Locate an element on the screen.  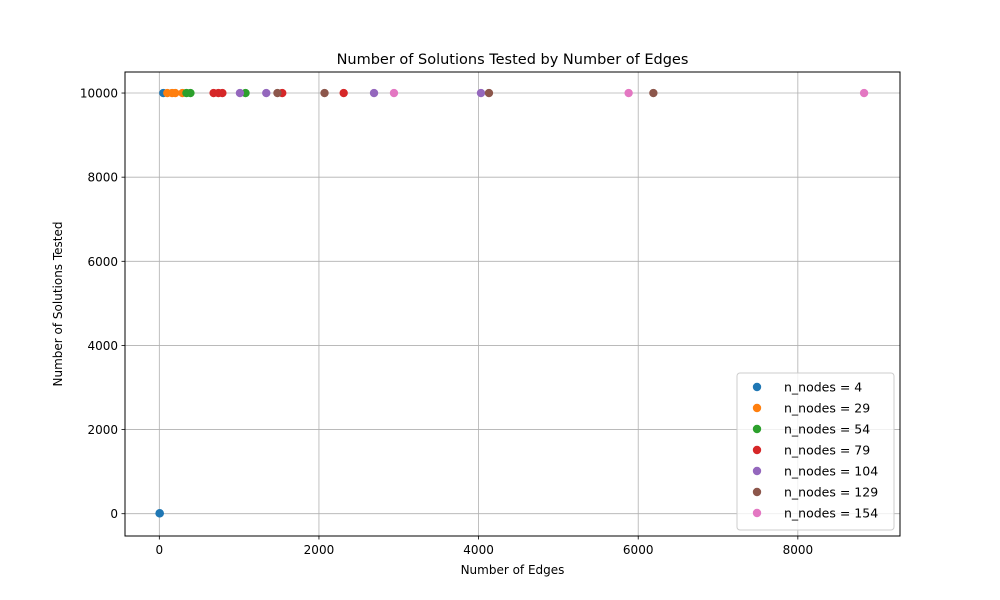
x-axis-label: Number of Edges is located at coordinates (513, 570).